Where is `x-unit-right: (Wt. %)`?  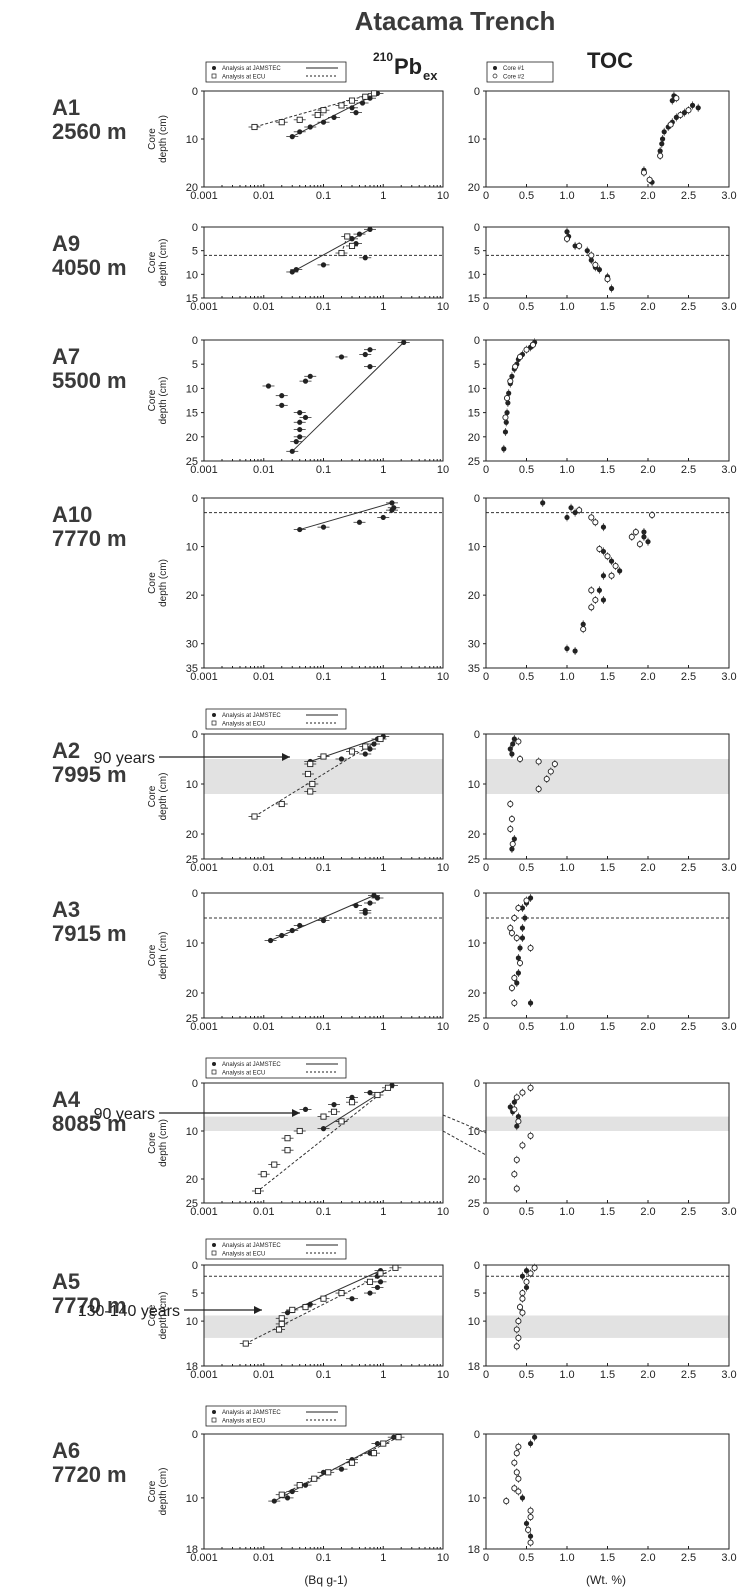 x-unit-right: (Wt. %) is located at coordinates (606, 1580).